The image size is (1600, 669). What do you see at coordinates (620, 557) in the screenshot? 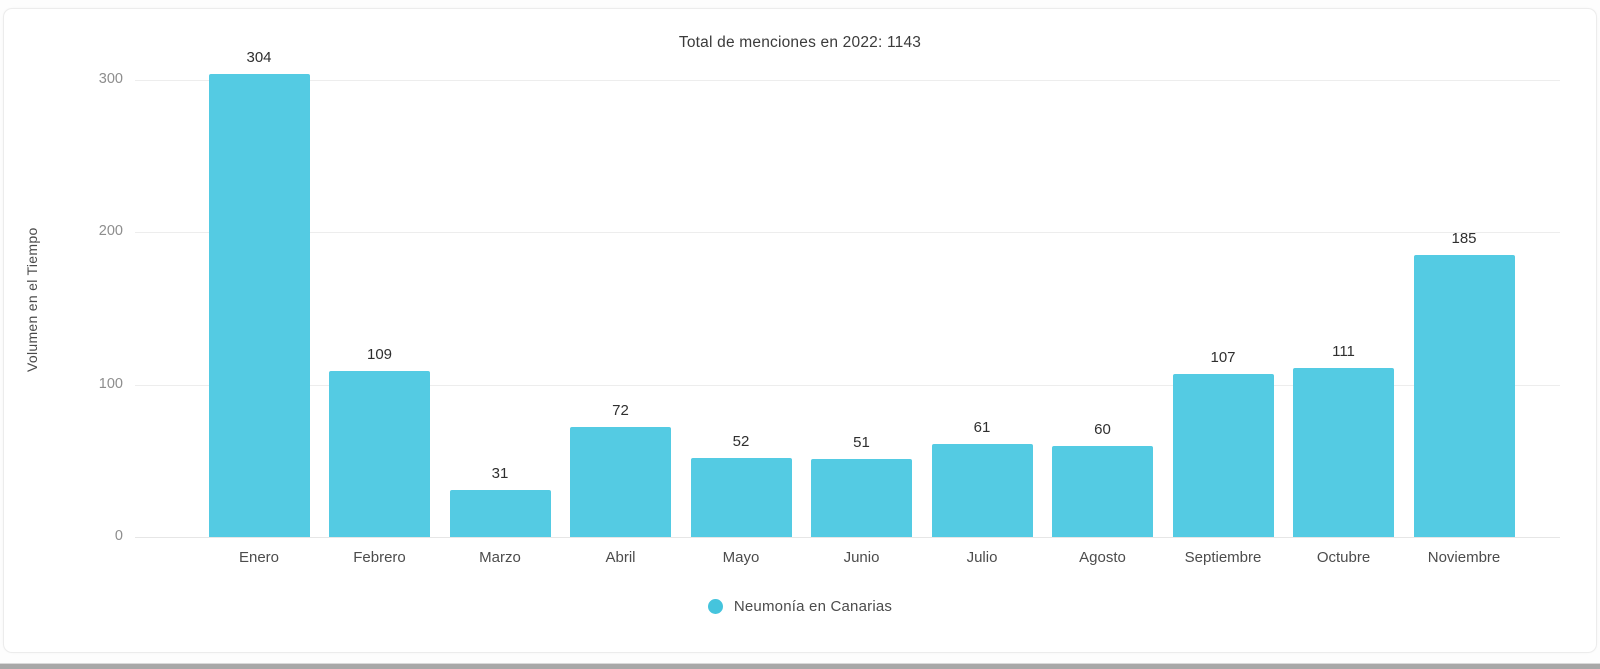
I see `x-axis-label-abril: Abril` at bounding box center [620, 557].